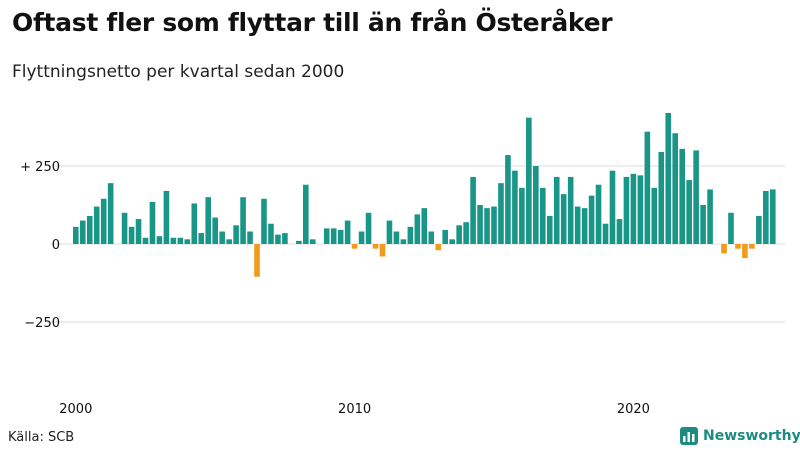 Image resolution: width=800 pixels, height=450 pixels. I want to click on brand-logo: Newsworthy, so click(740, 436).